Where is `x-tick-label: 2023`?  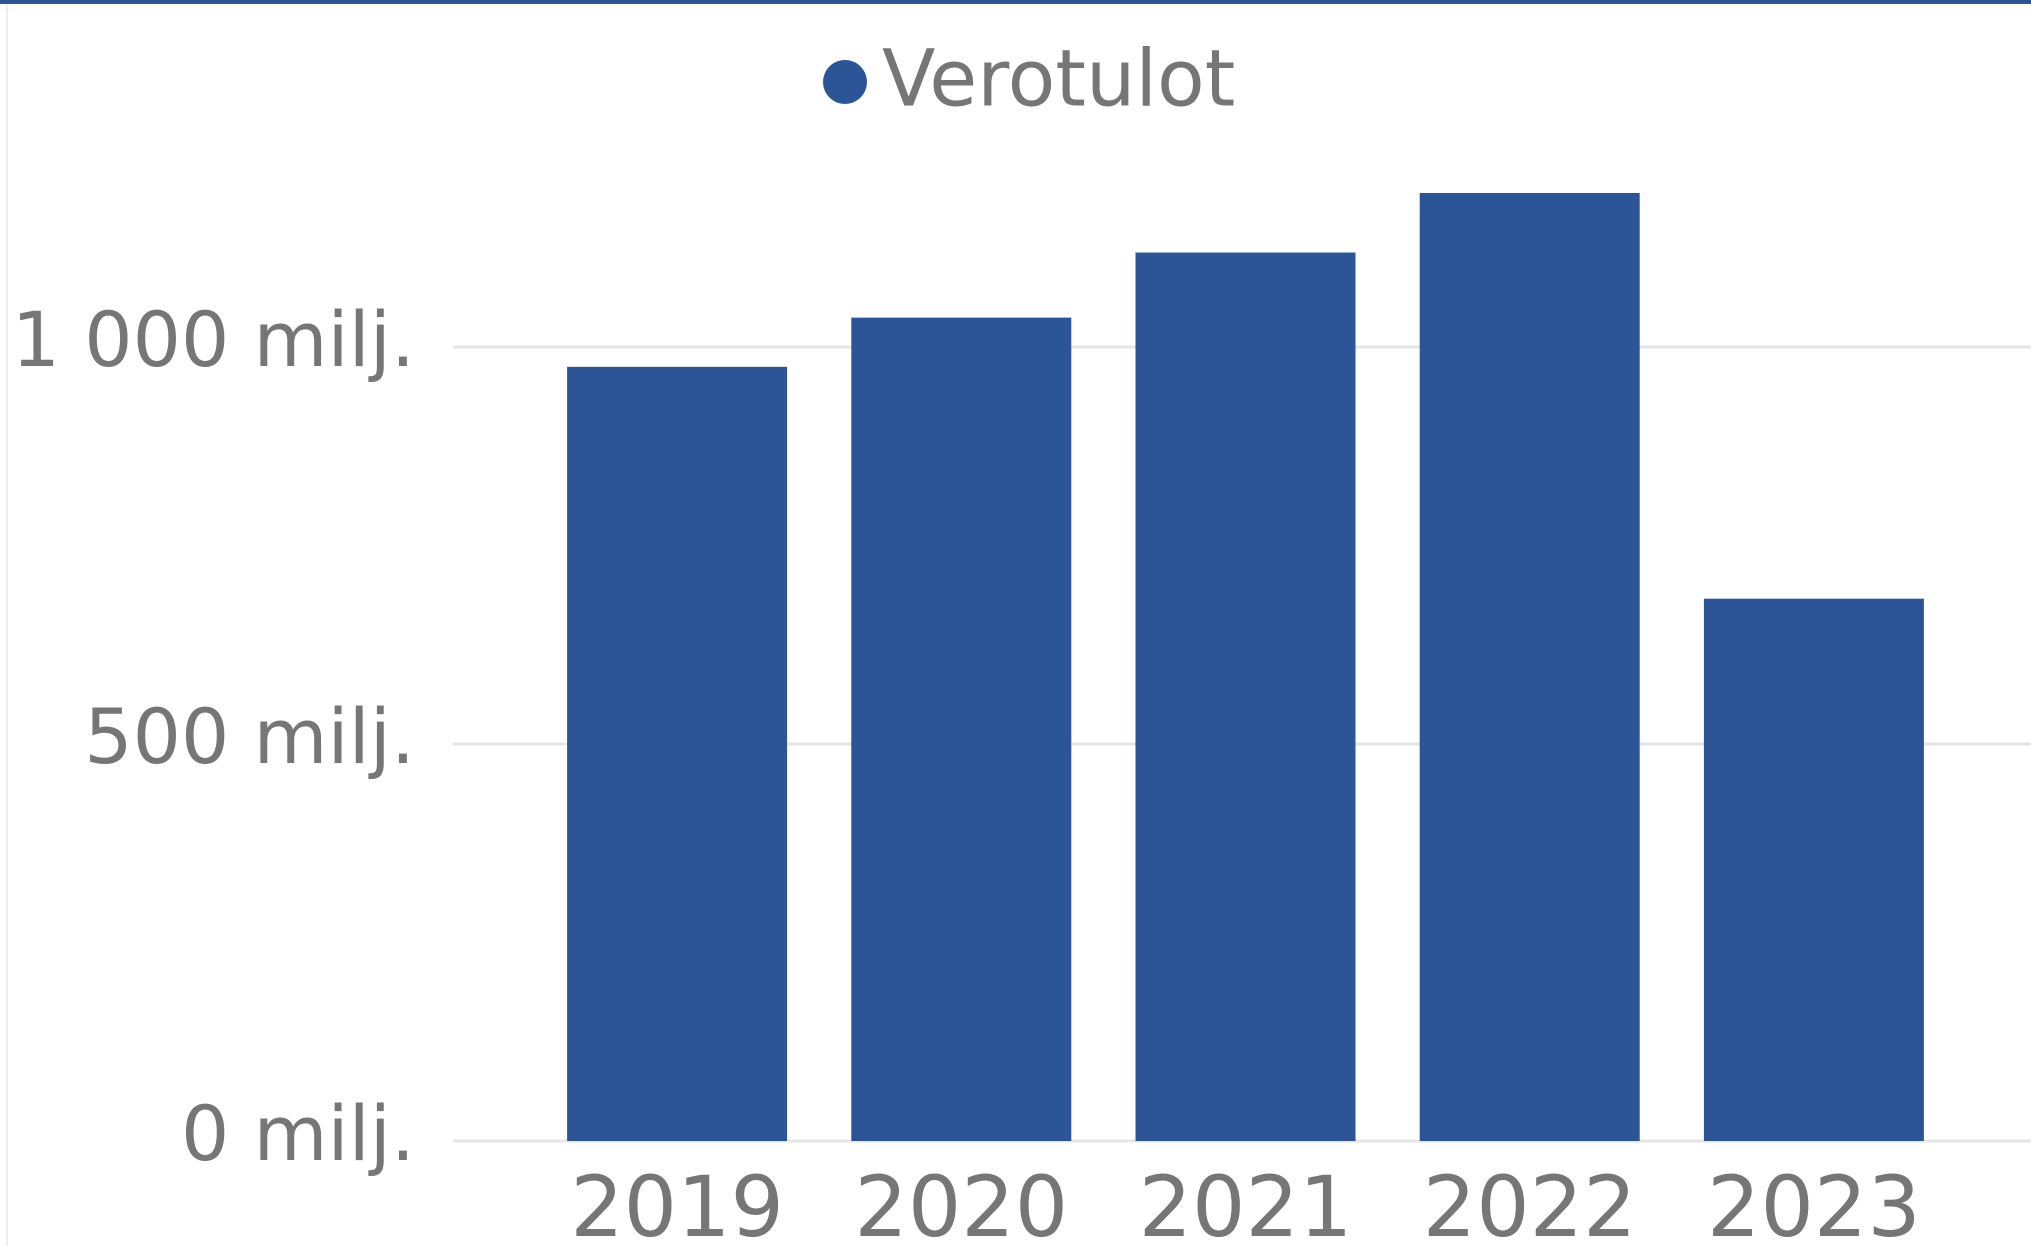
x-tick-label: 2023 is located at coordinates (1814, 1202).